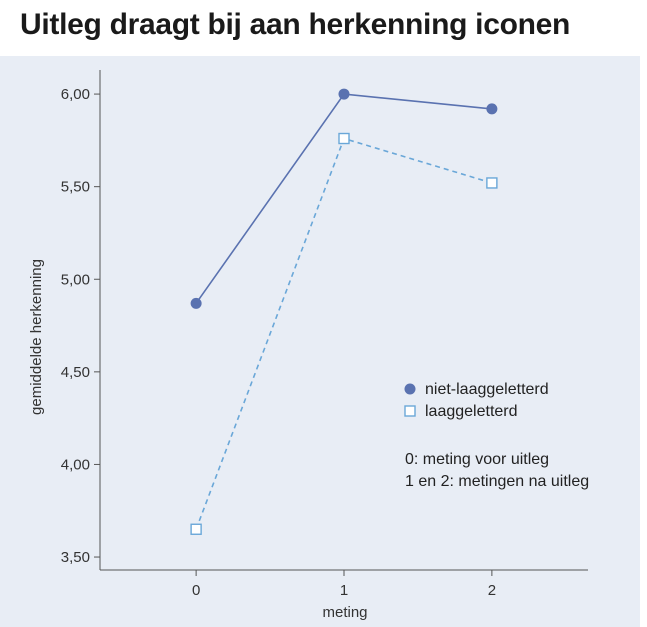 Image resolution: width=647 pixels, height=627 pixels. Describe the element at coordinates (476, 400) in the screenshot. I see `legend: niet-laaggeletterd laaggeletterd` at that location.